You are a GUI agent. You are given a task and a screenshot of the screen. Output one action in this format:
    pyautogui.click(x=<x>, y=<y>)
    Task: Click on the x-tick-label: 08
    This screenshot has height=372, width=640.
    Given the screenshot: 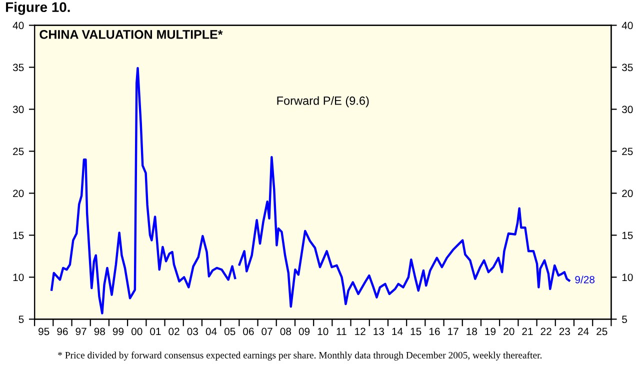 What is the action you would take?
    pyautogui.click(x=286, y=332)
    